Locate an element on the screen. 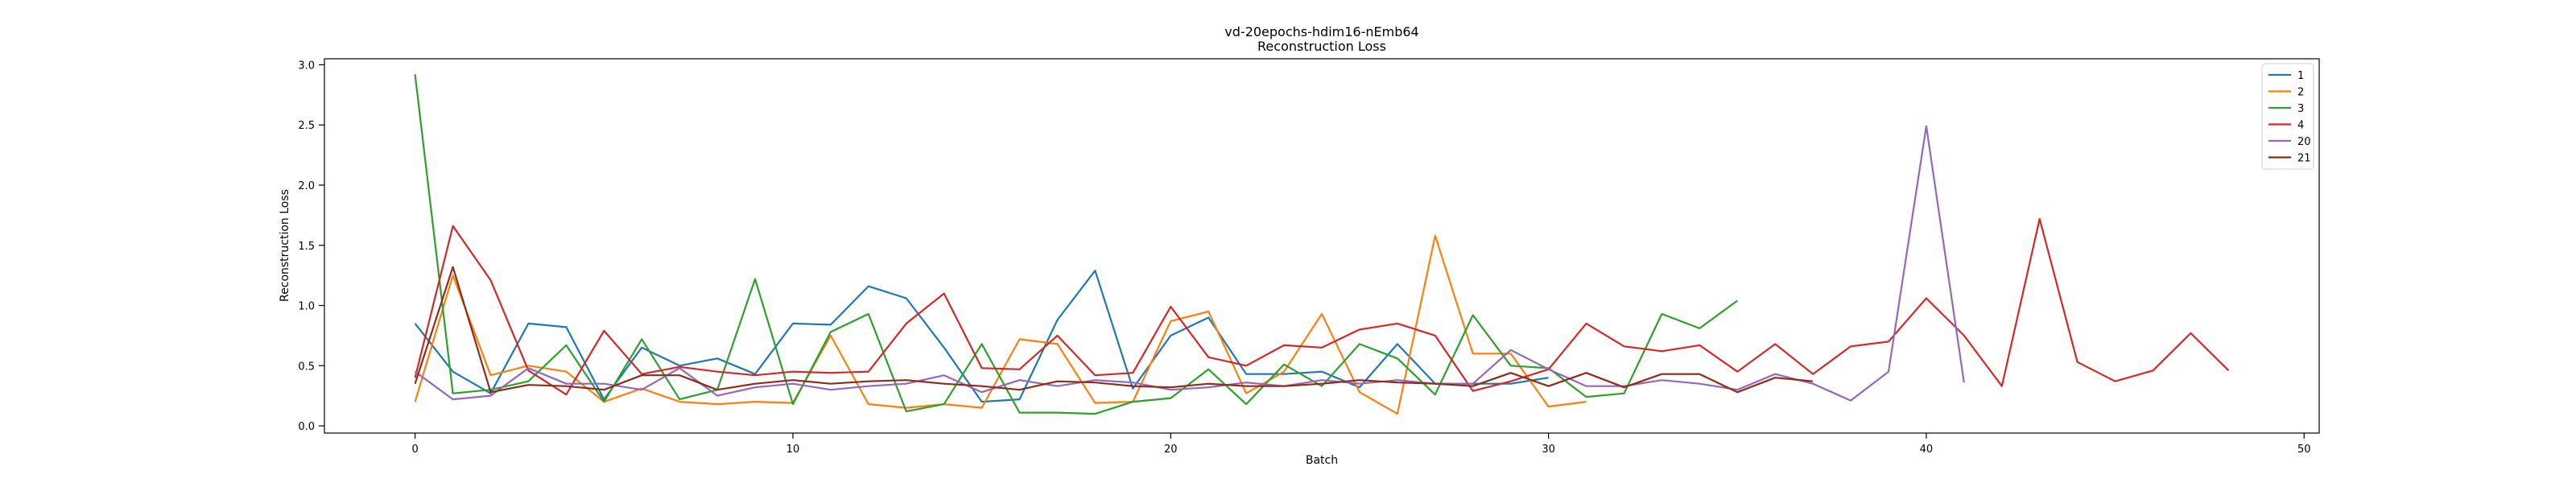 This screenshot has width=2576, height=487. y-tick-label: 2.0 is located at coordinates (306, 186).